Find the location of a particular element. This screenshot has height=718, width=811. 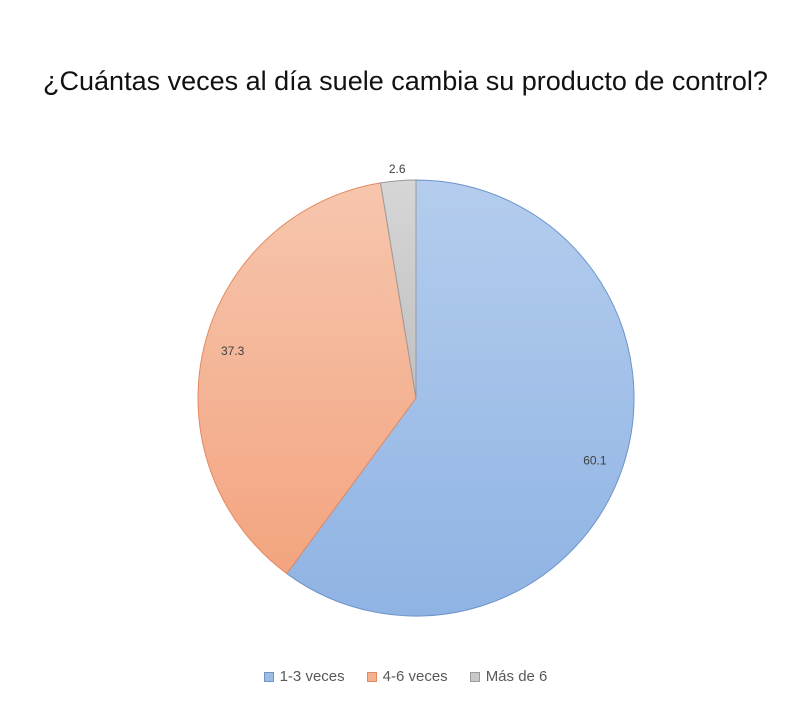

legend-item-3: Más de 6 is located at coordinates (508, 676).